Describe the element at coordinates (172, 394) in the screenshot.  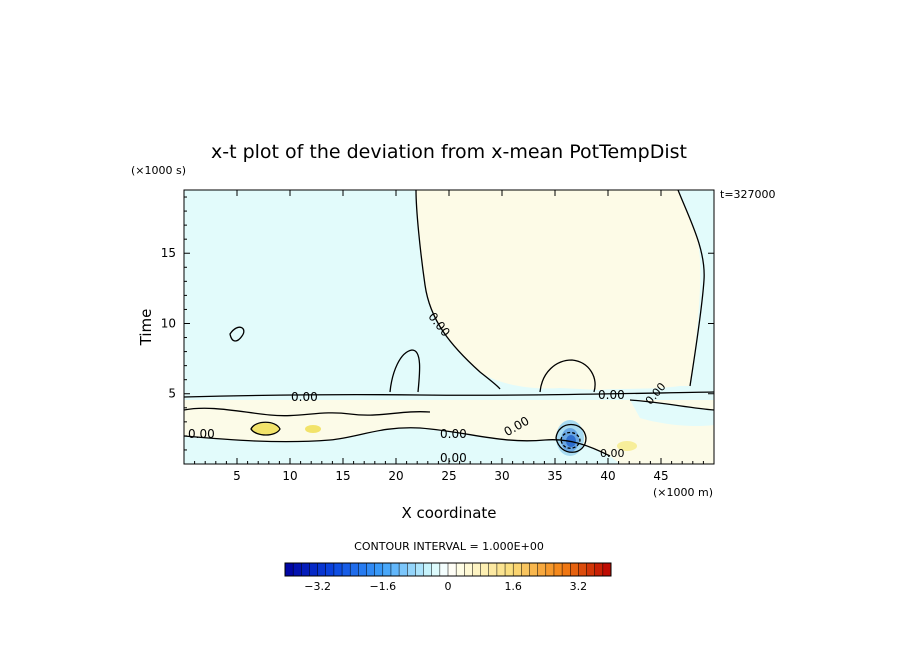
I see `y-tick-label: 5` at that location.